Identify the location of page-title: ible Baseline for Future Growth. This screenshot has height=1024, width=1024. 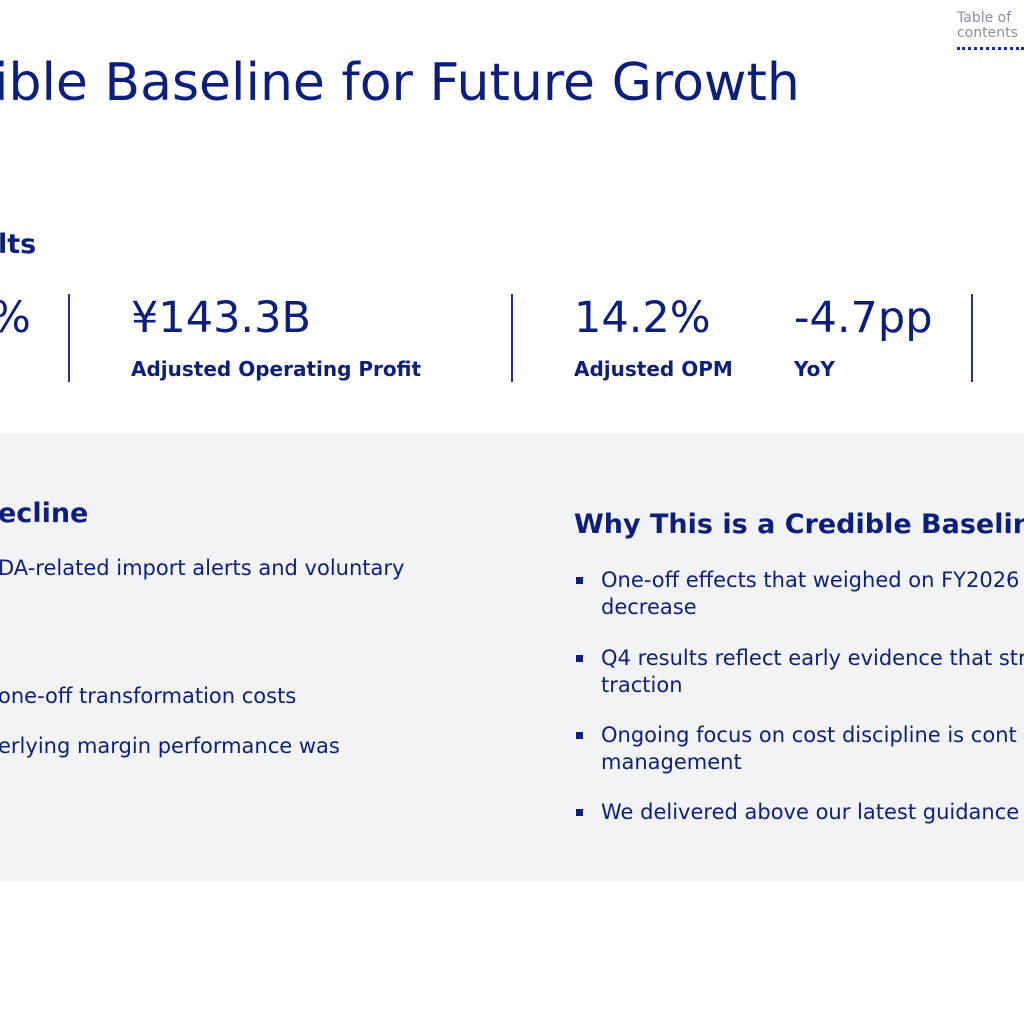
(400, 83).